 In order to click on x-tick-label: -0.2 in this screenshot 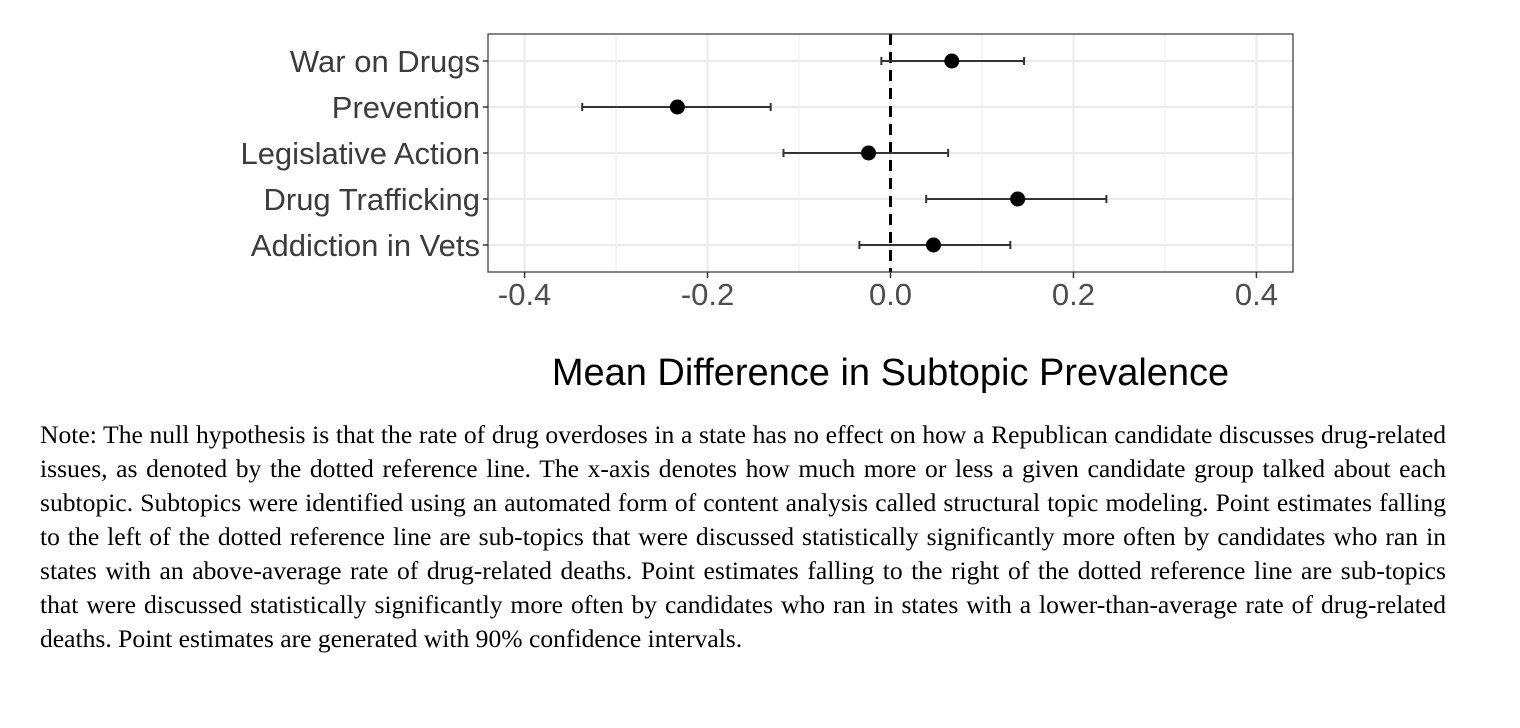, I will do `click(707, 294)`.